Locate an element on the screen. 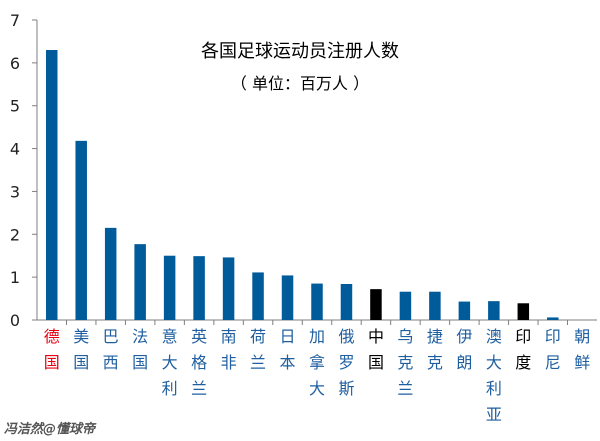 The image size is (600, 441). y-tick-label: 3 is located at coordinates (15, 191).